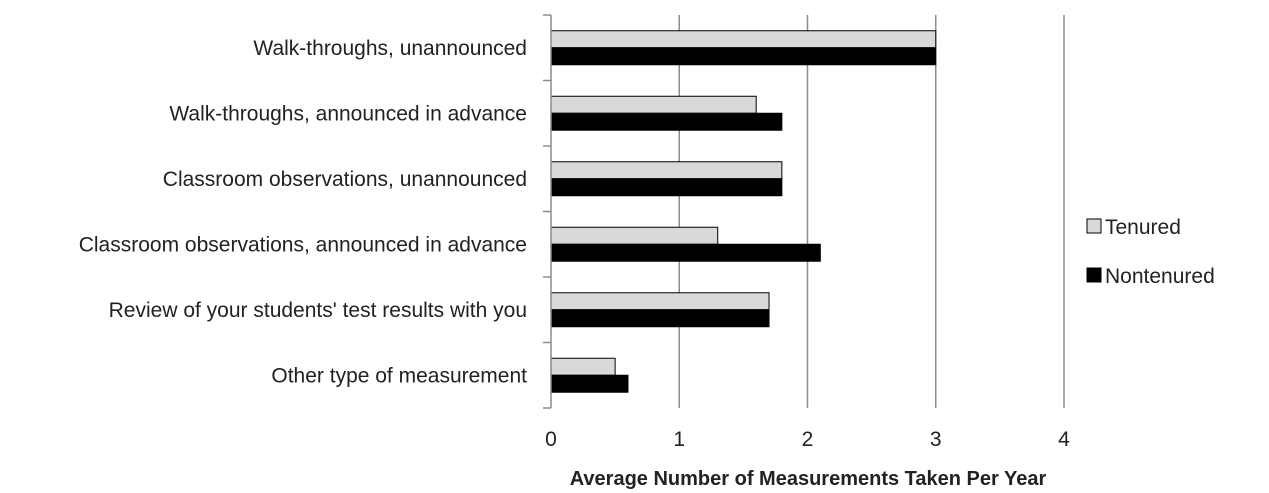 This screenshot has height=493, width=1269. Describe the element at coordinates (345, 179) in the screenshot. I see `category-label: Classroom observations, unannounced` at that location.